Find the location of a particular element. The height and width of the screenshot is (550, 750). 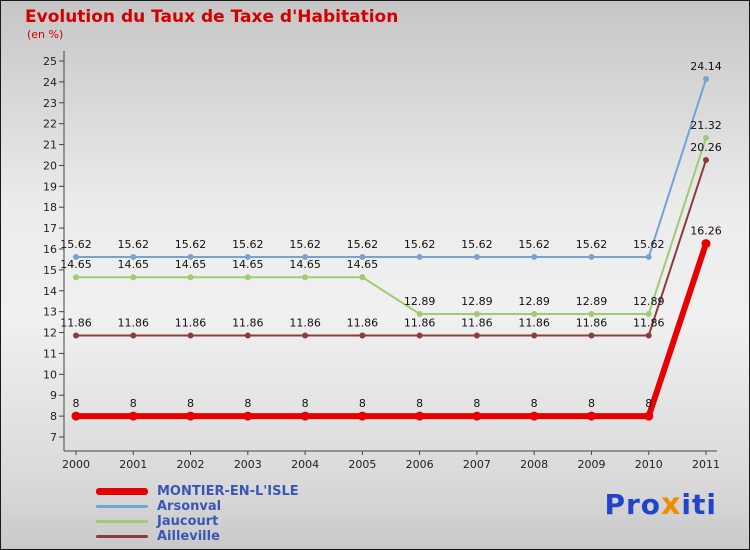

y-tick-label: 11 is located at coordinates (50, 353).